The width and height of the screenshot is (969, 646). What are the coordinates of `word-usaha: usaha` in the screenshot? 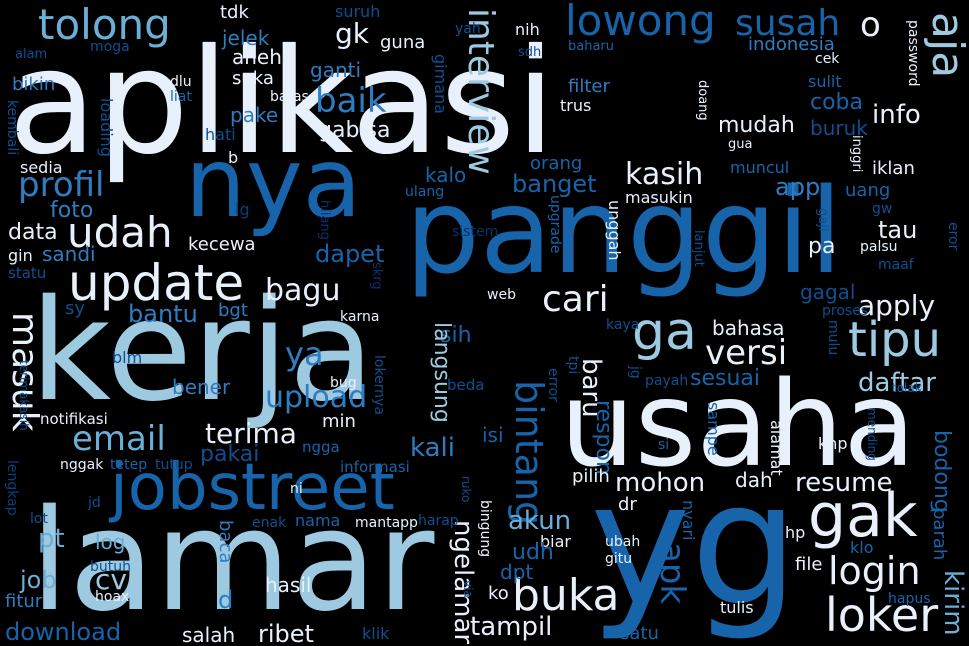 It's located at (738, 424).